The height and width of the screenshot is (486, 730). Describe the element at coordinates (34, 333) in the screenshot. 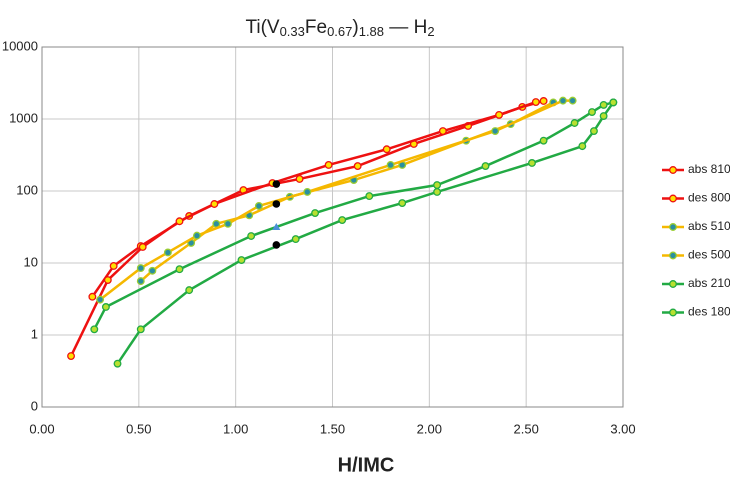

I see `y-tick-label: 1` at that location.